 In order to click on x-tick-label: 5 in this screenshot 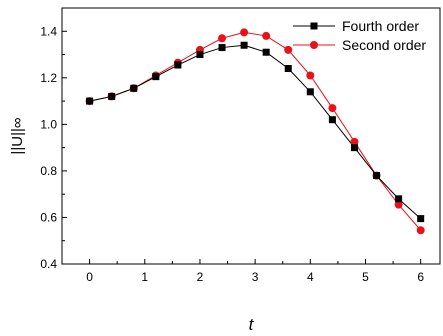, I will do `click(365, 277)`.